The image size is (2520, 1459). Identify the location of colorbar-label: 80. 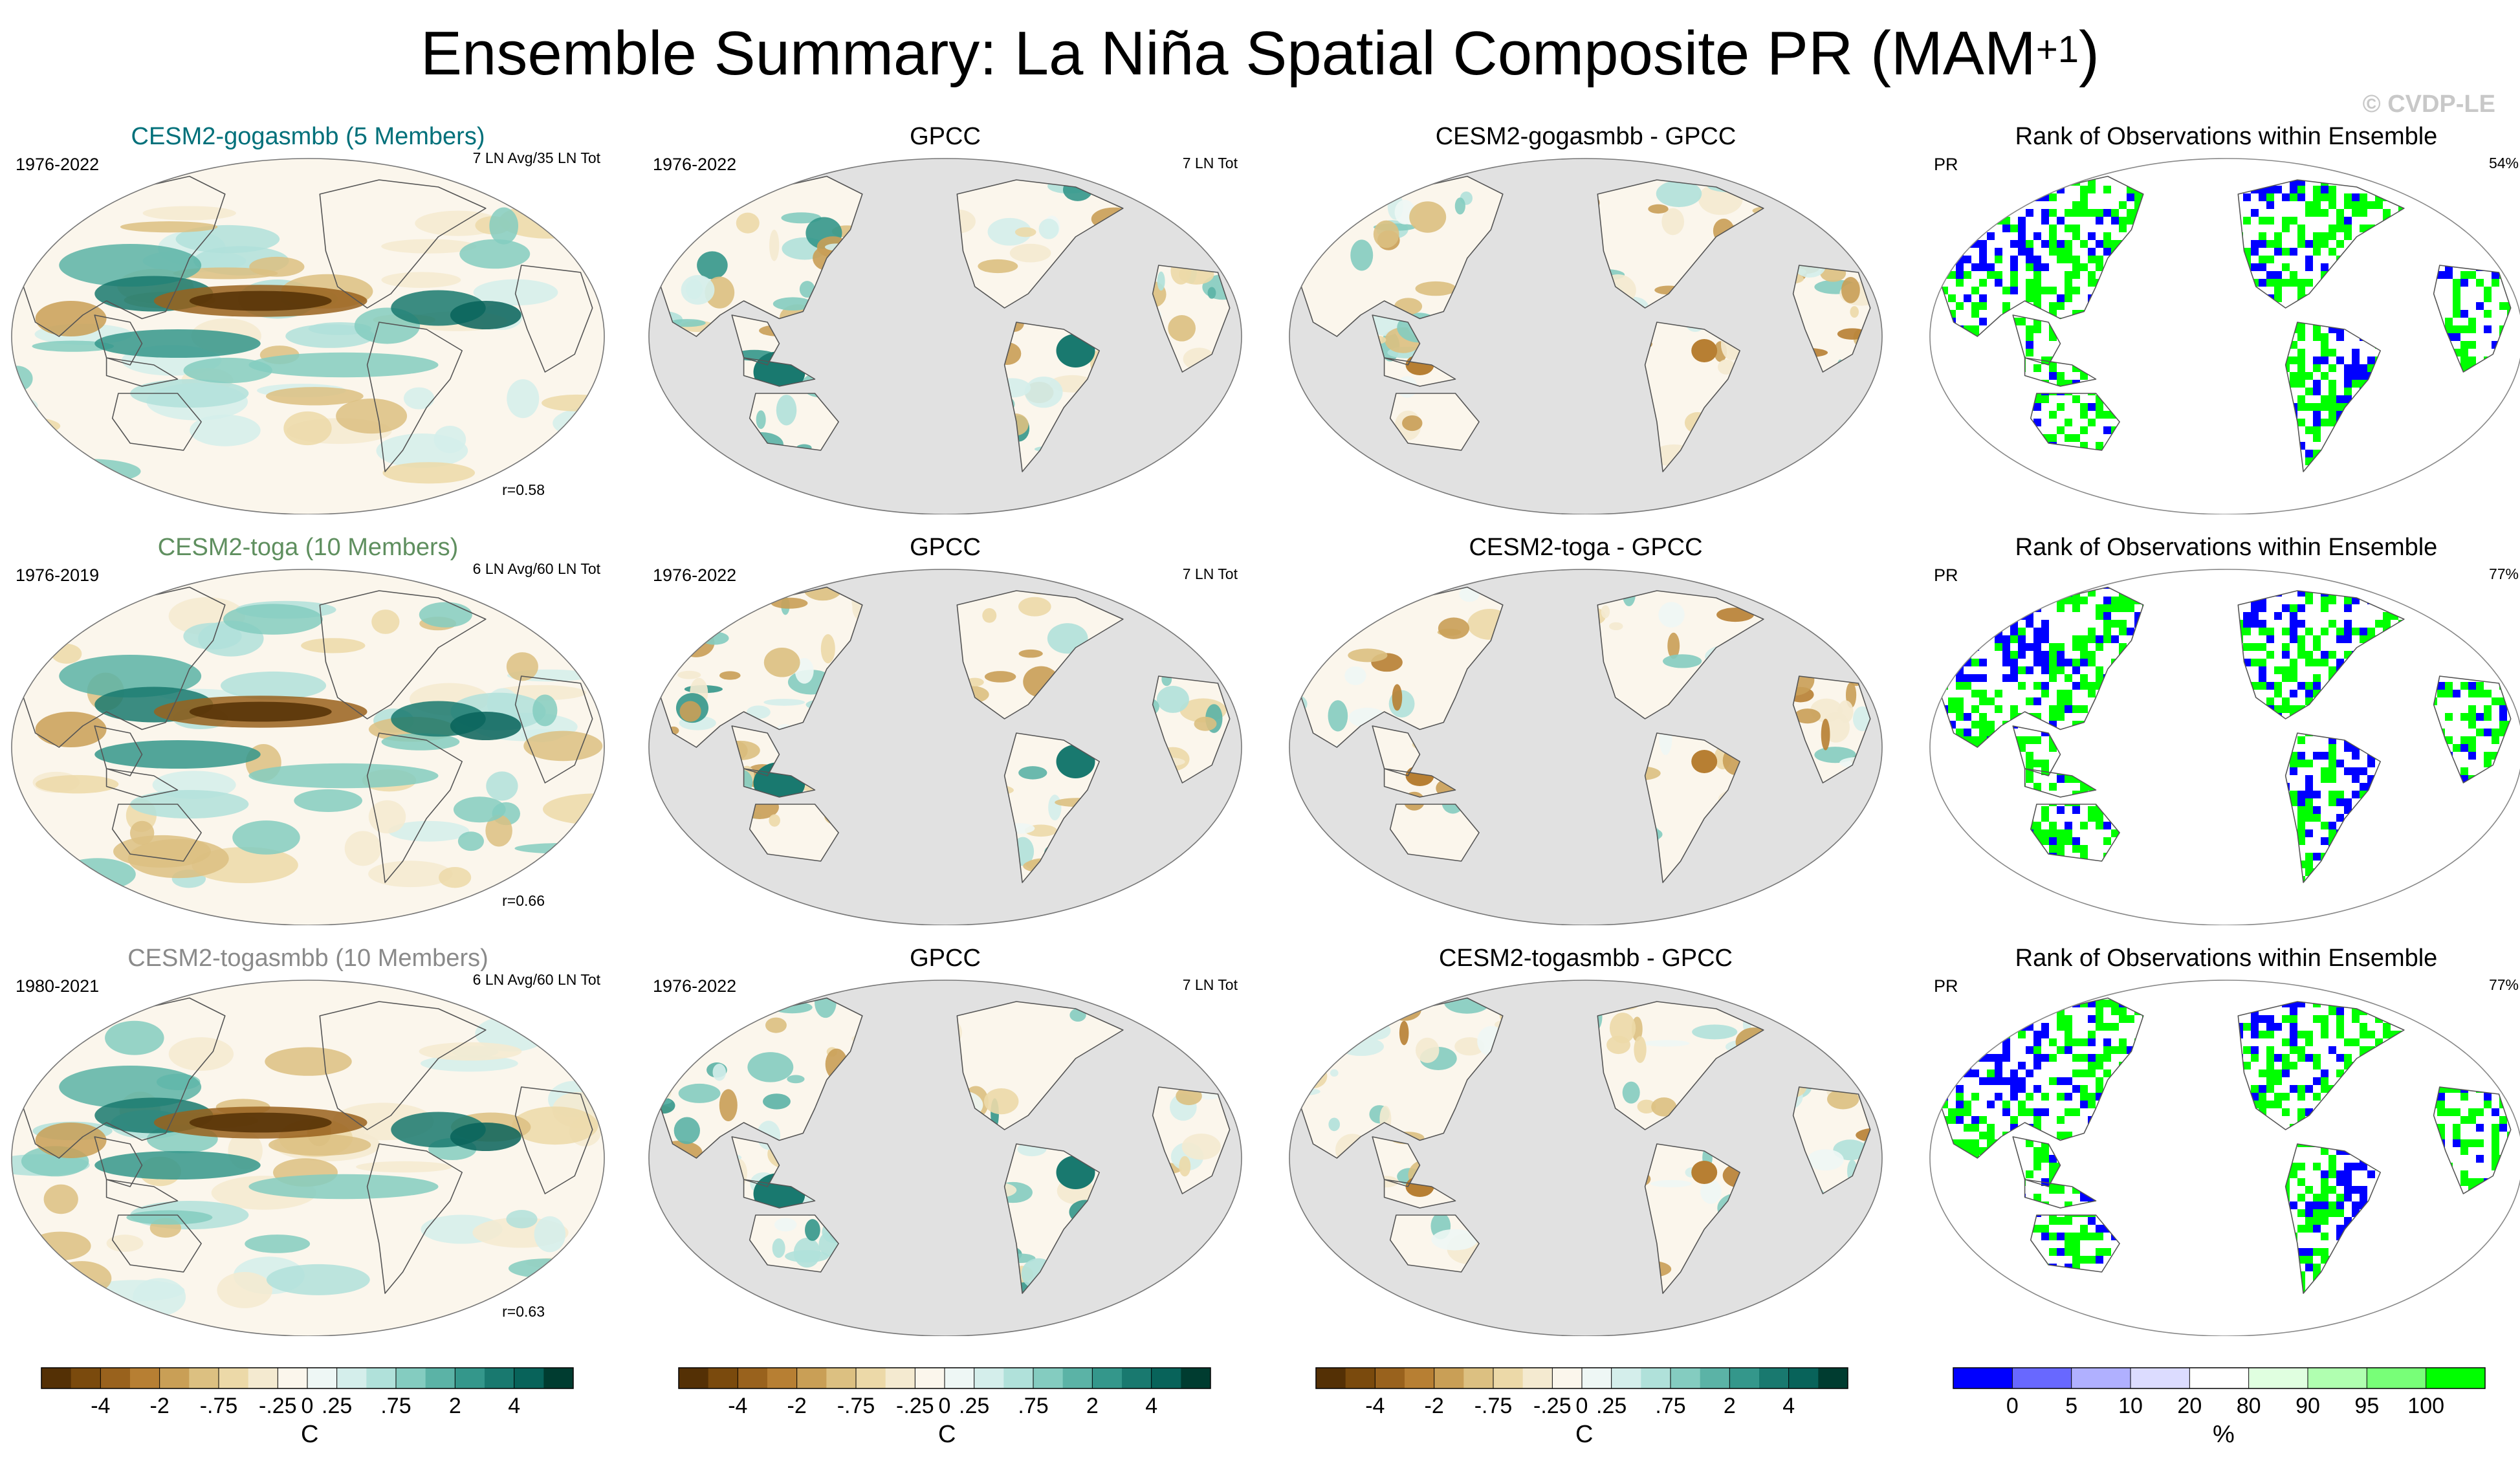
(2249, 1406).